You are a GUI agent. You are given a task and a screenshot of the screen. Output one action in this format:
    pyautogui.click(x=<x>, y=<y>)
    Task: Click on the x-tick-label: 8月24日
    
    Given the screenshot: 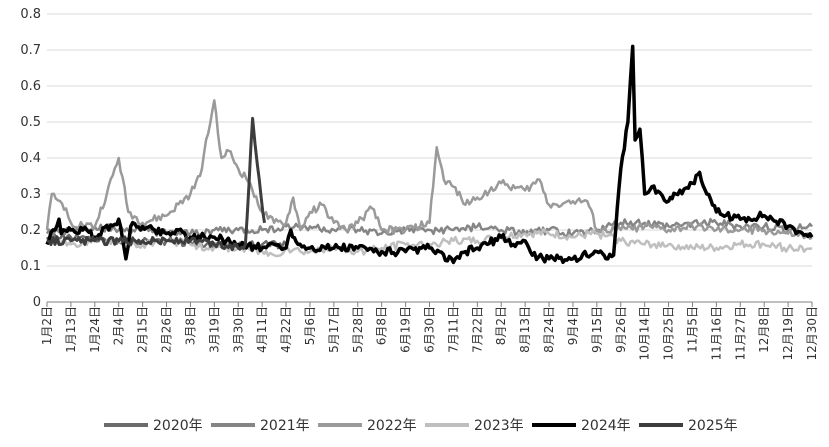 What is the action you would take?
    pyautogui.click(x=549, y=329)
    